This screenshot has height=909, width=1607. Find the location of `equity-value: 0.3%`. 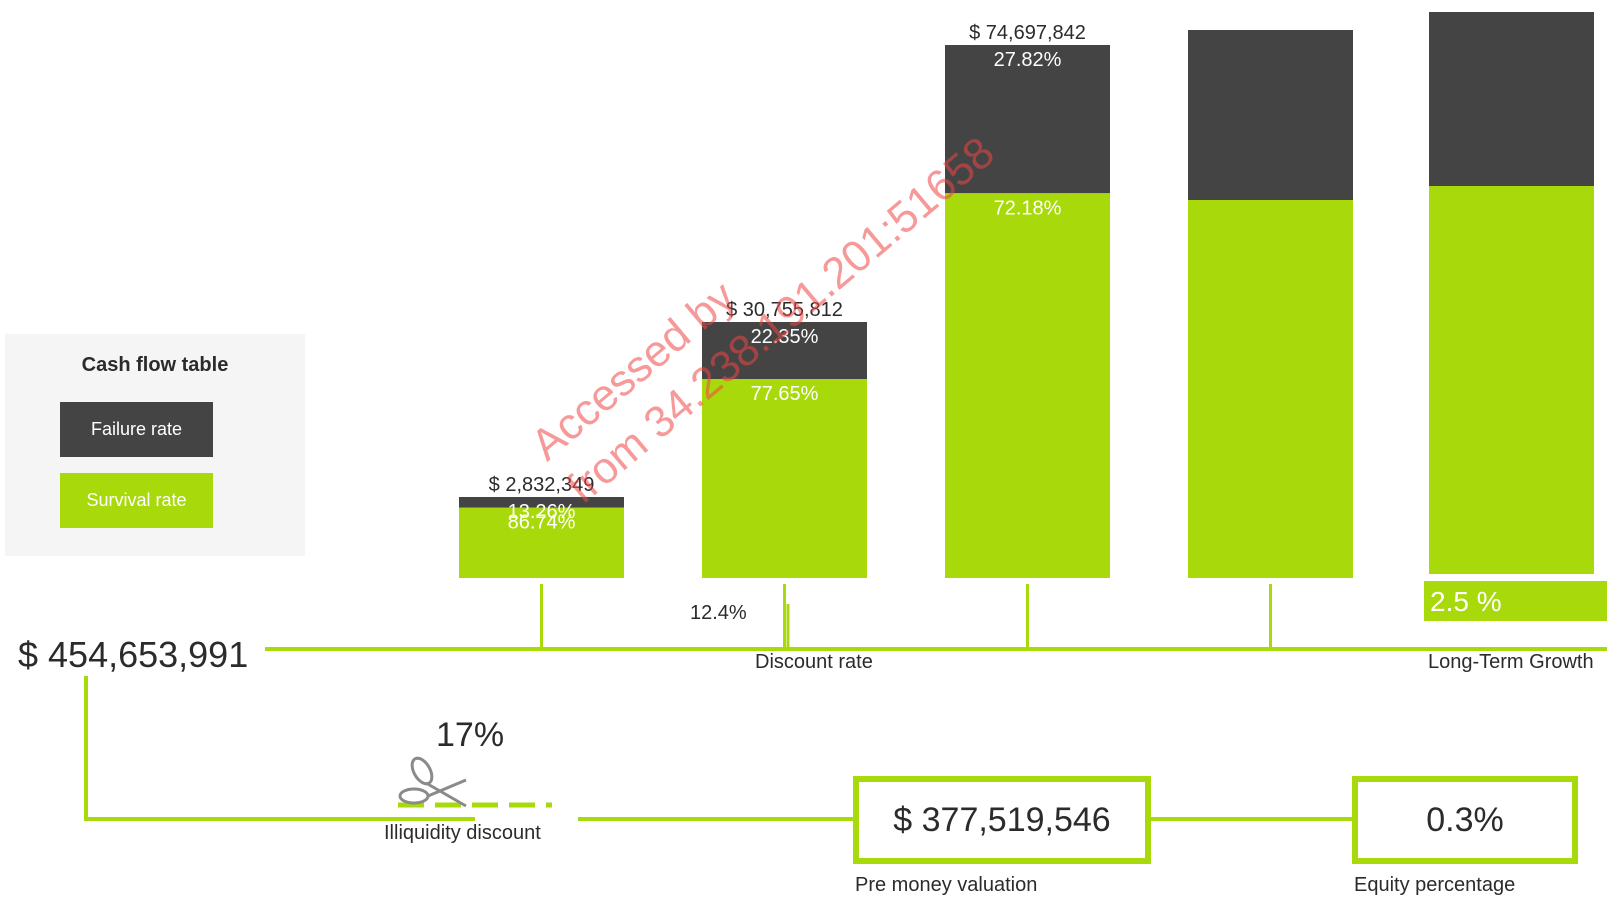

equity-value: 0.3% is located at coordinates (1465, 819).